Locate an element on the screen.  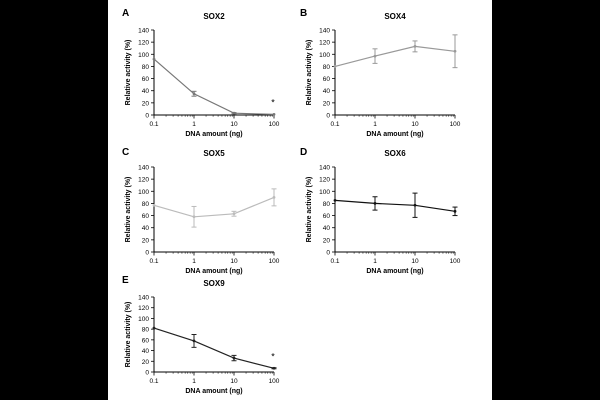
panel-label: E is located at coordinates (125, 280).